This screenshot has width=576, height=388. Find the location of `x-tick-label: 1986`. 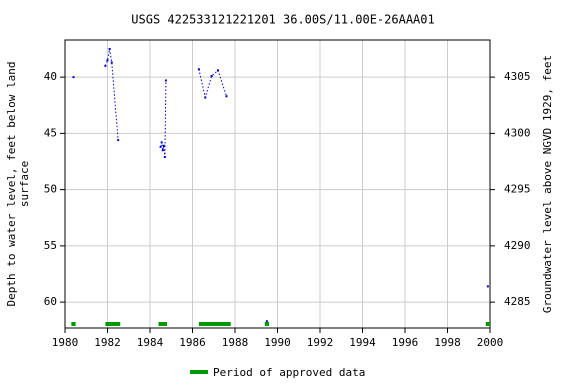

x-tick-label: 1986 is located at coordinates (192, 342).